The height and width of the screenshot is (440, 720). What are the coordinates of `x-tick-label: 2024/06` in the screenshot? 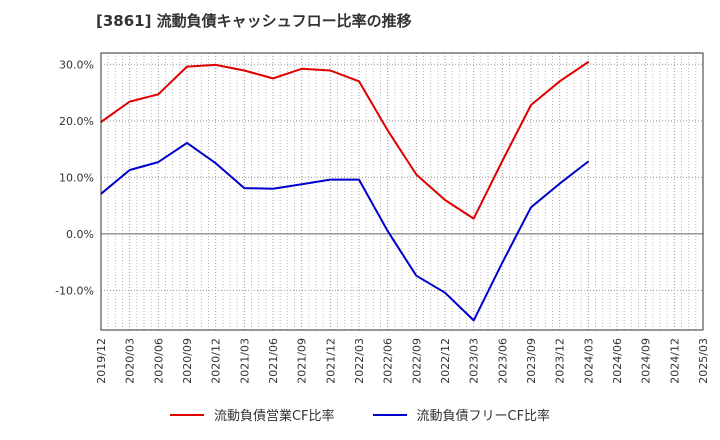 It's located at (617, 361).